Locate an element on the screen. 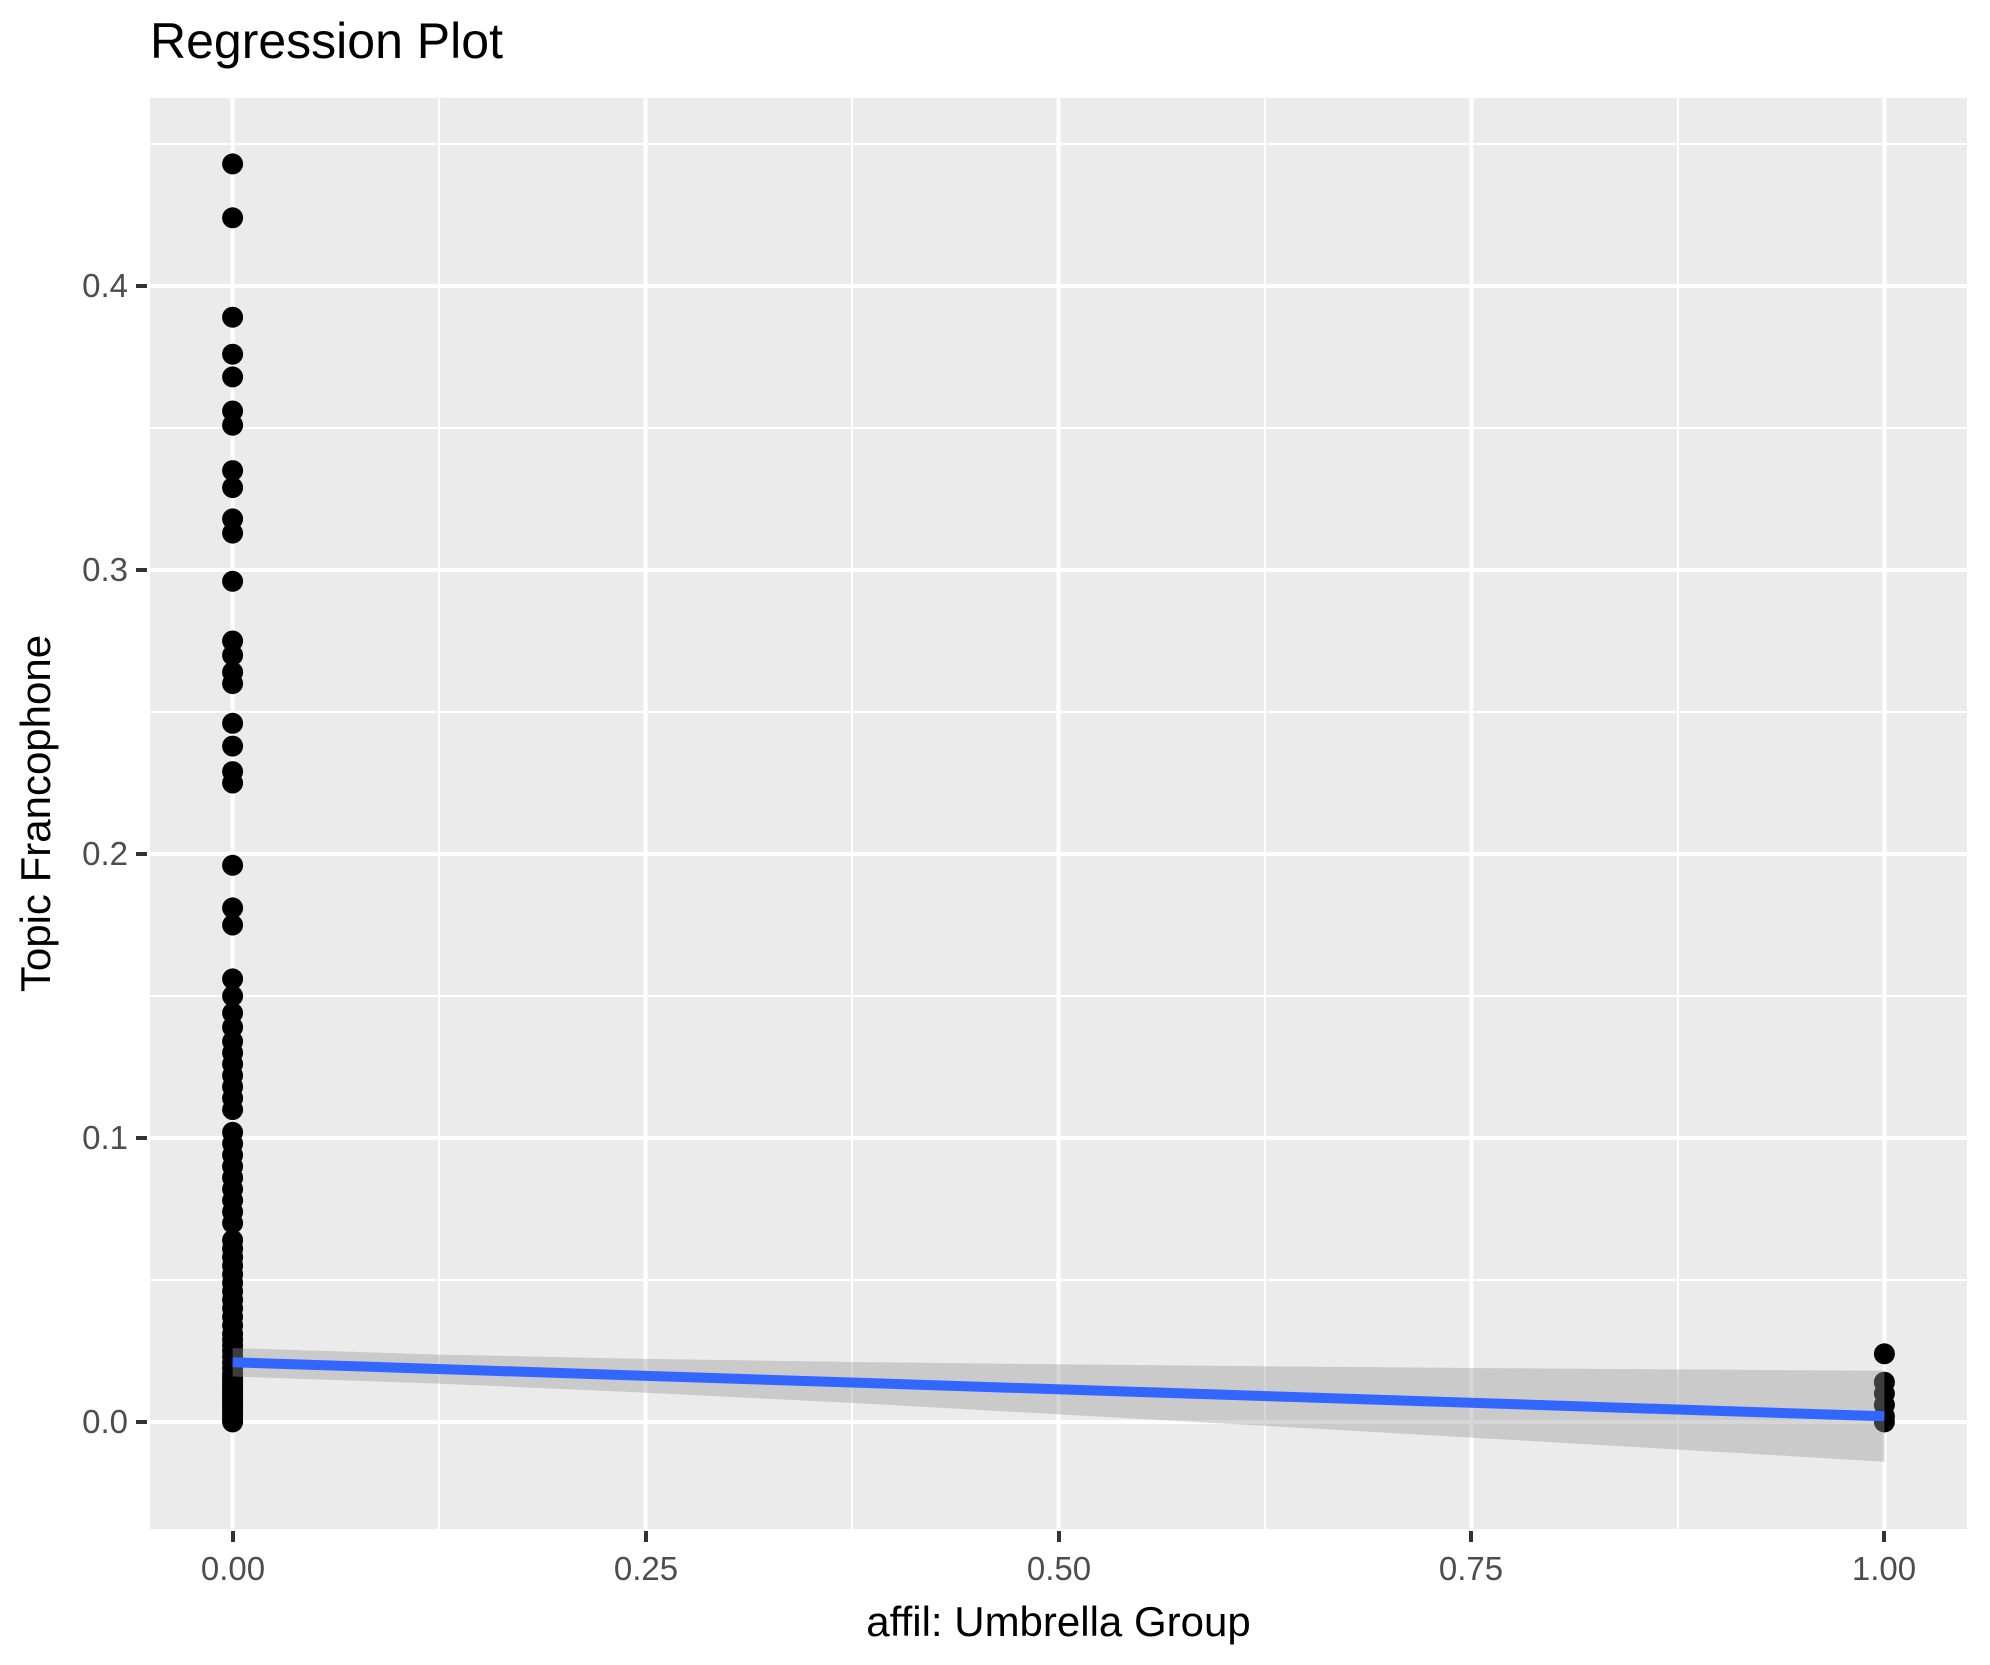 Image resolution: width=1990 pixels, height=1665 pixels. regression-line is located at coordinates (1058, 1389).